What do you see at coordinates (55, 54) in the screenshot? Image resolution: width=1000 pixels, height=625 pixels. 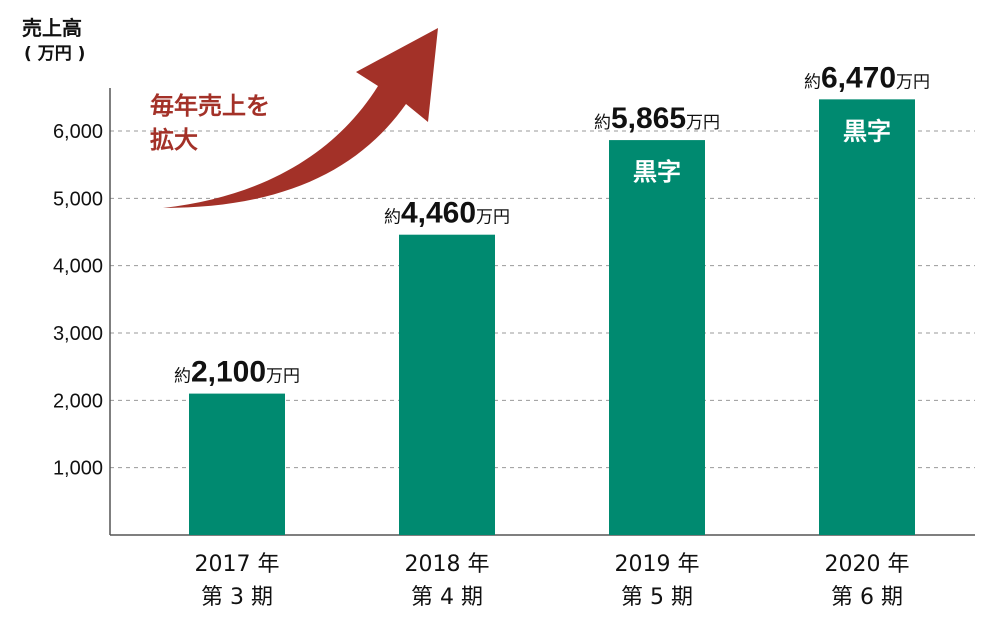 I see `y-axis-unit: ( 万円 )` at bounding box center [55, 54].